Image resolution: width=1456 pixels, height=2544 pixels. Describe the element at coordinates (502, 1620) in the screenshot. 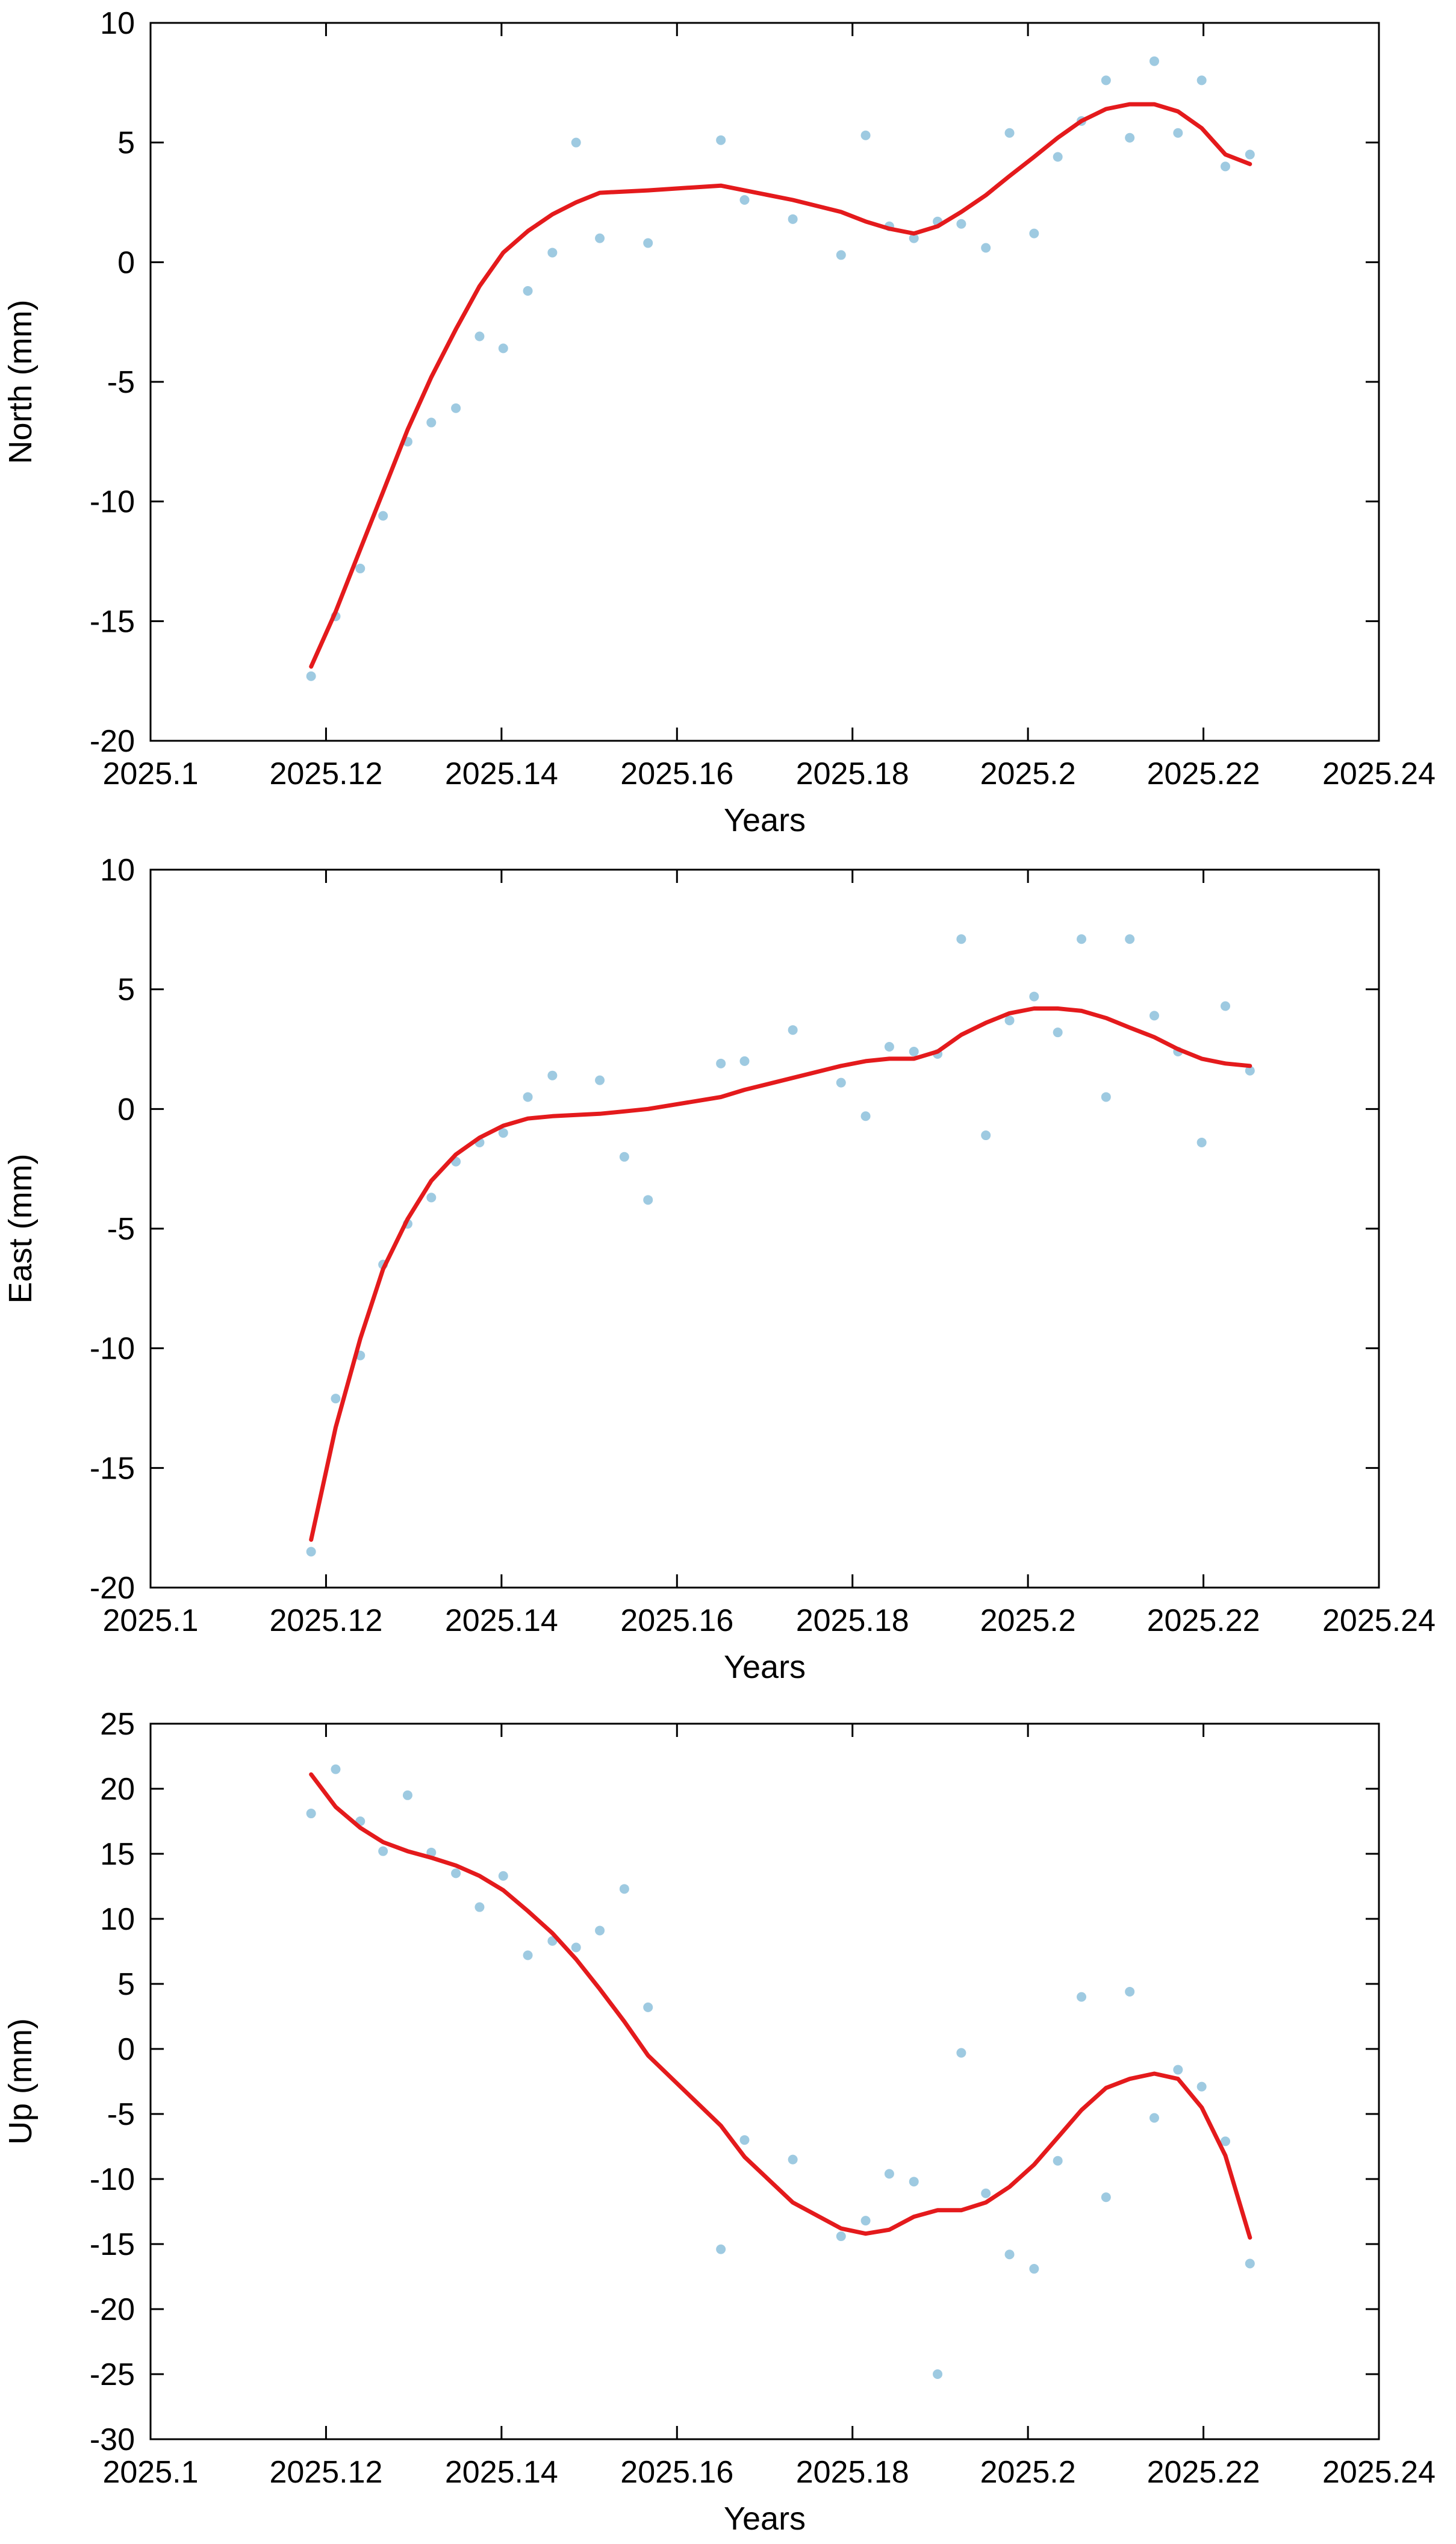

I see `x-tick-label: 2025.14` at that location.